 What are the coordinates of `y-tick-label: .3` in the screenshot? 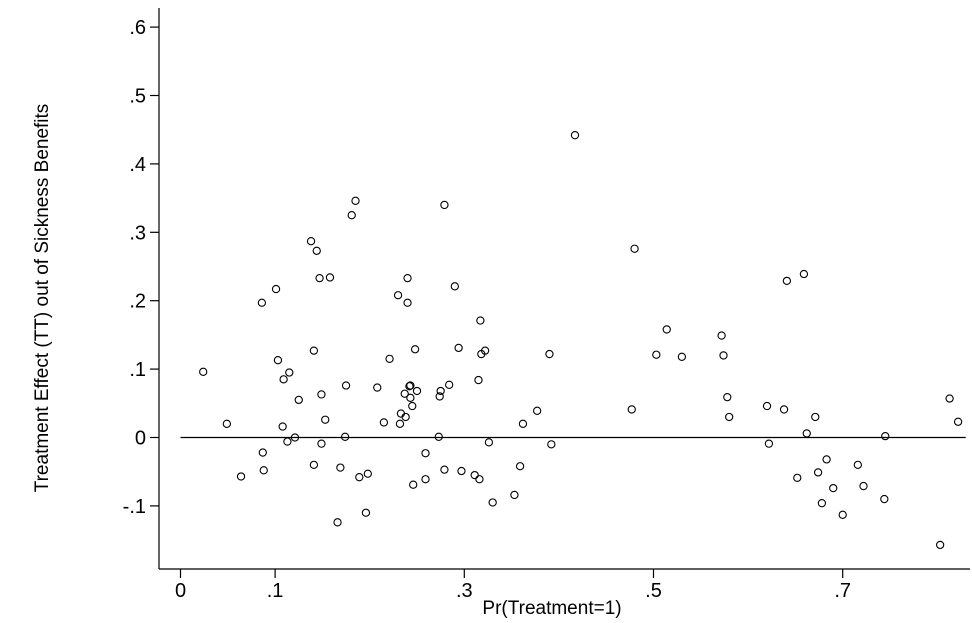 It's located at (137, 233).